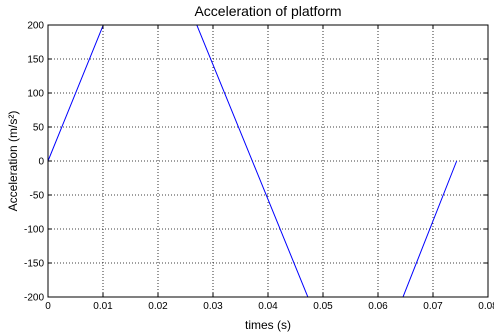  Describe the element at coordinates (37, 196) in the screenshot. I see `y-tick-label: -50` at that location.